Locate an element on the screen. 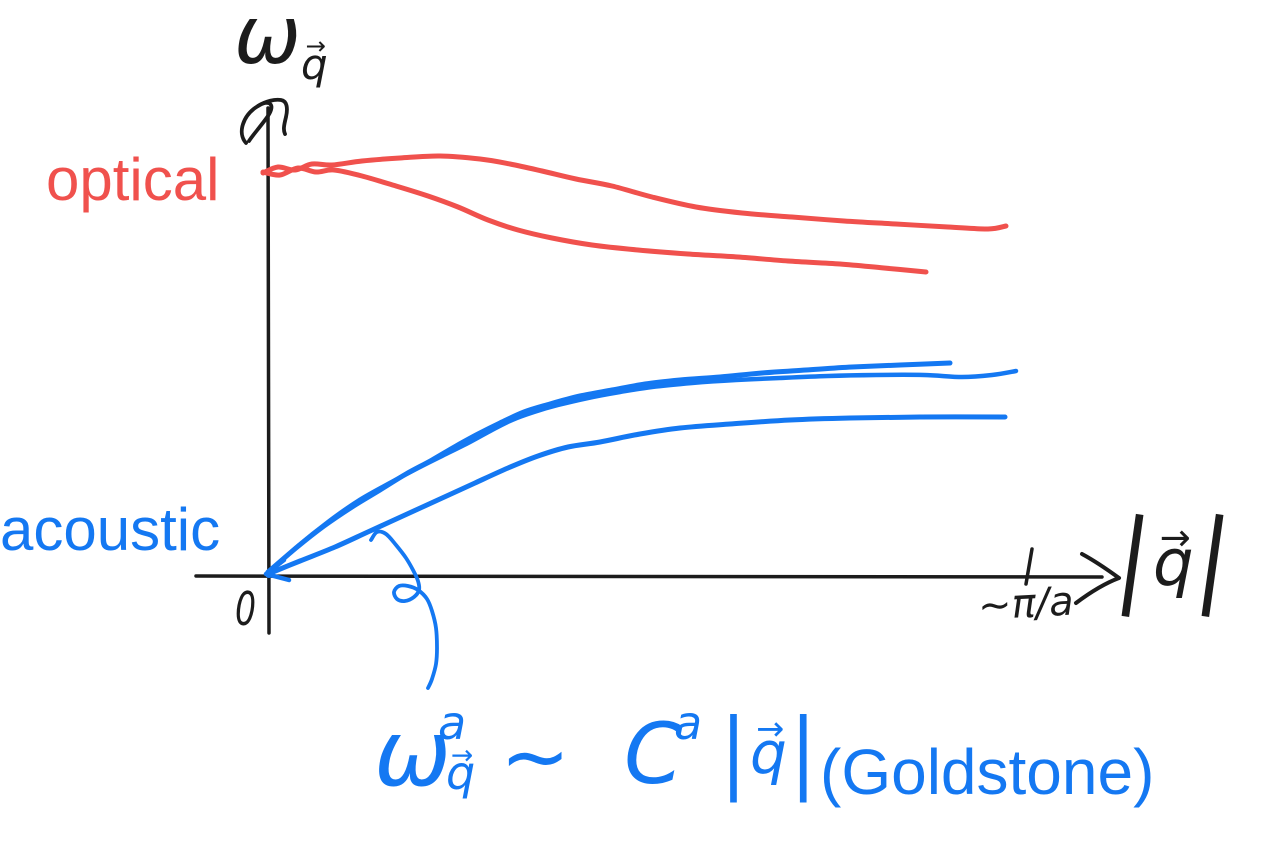  curve-optical-lower is located at coordinates (594, 220).